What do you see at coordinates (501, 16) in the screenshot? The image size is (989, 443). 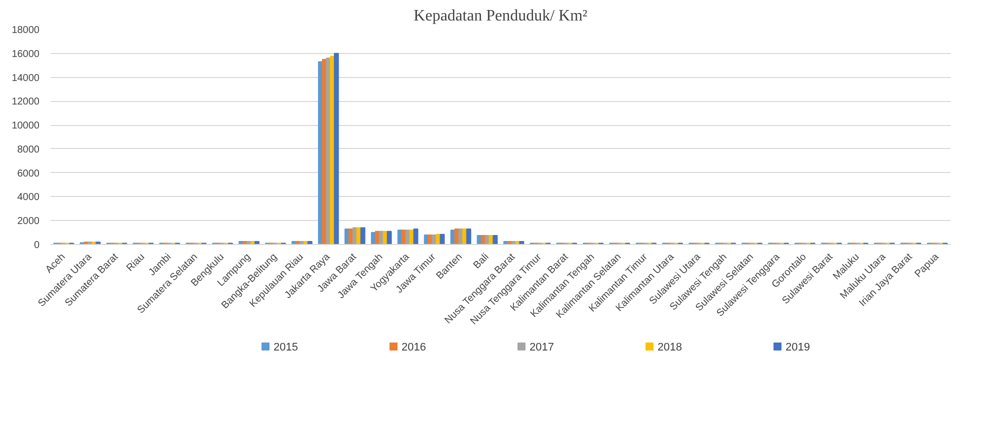 I see `chart-title: Kepadatan Penduduk/ Km²` at bounding box center [501, 16].